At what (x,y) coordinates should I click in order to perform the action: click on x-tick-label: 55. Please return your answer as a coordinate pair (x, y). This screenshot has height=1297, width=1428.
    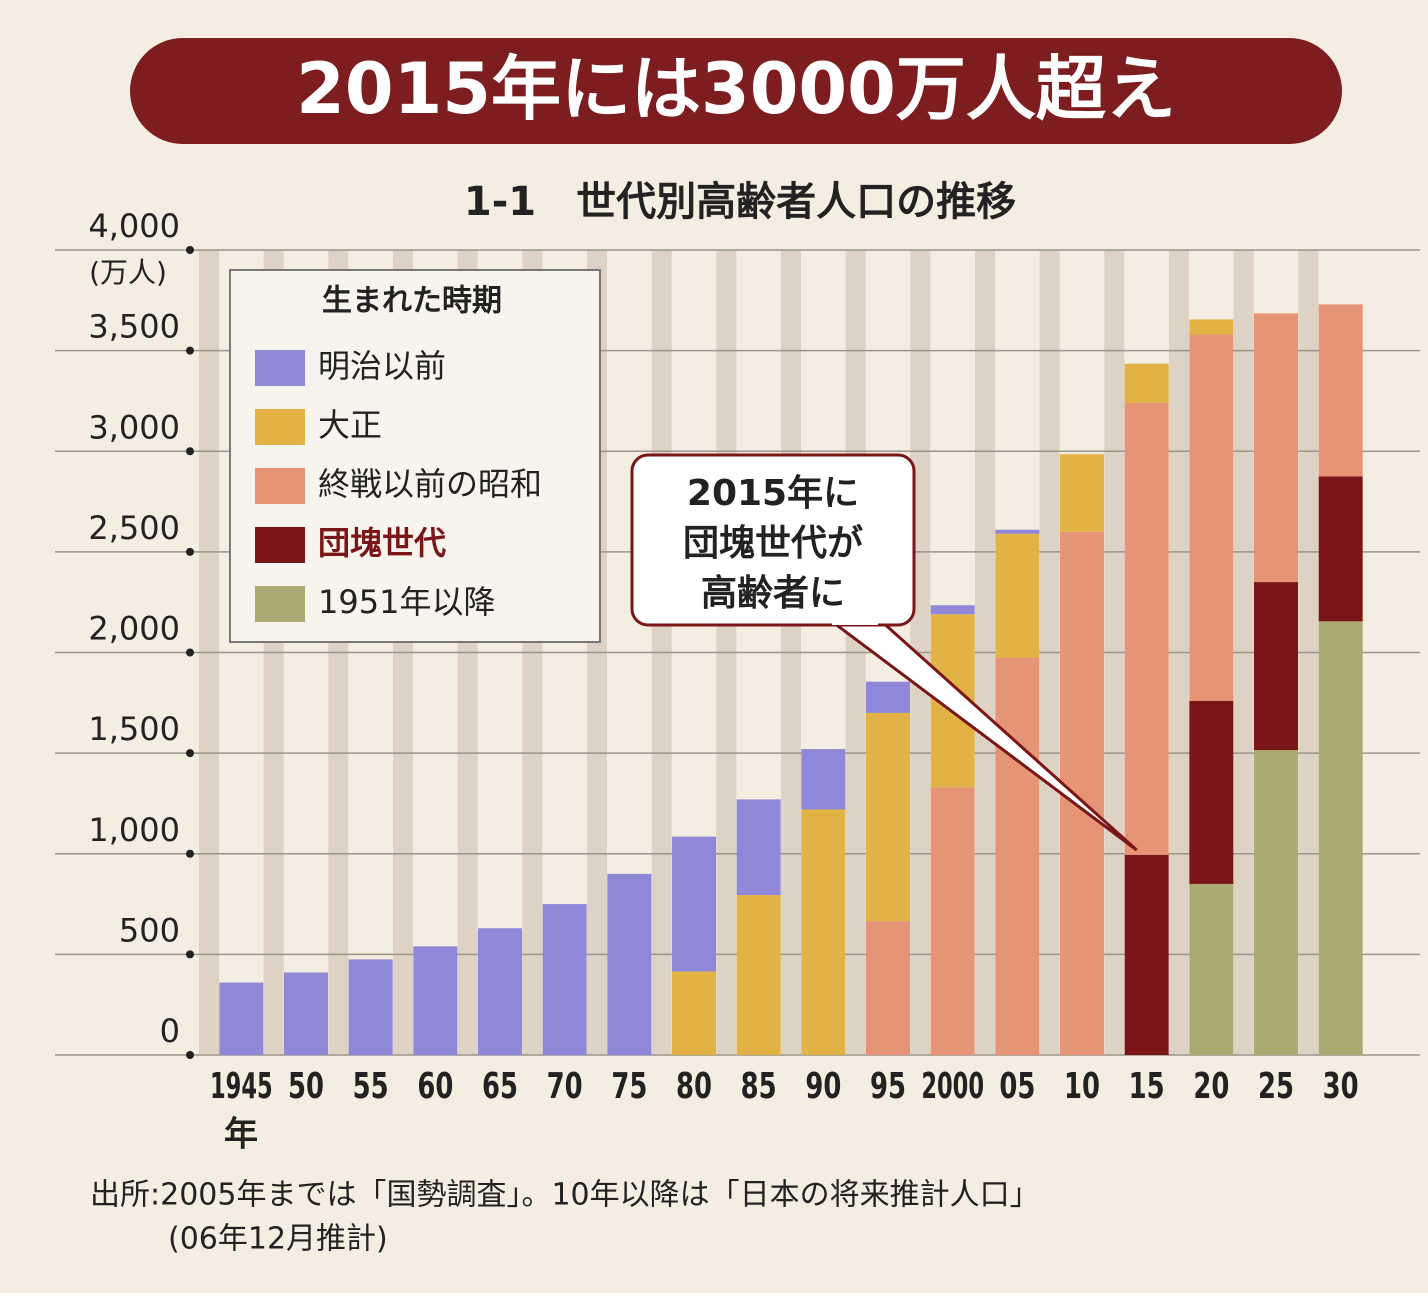
    Looking at the image, I should click on (371, 1086).